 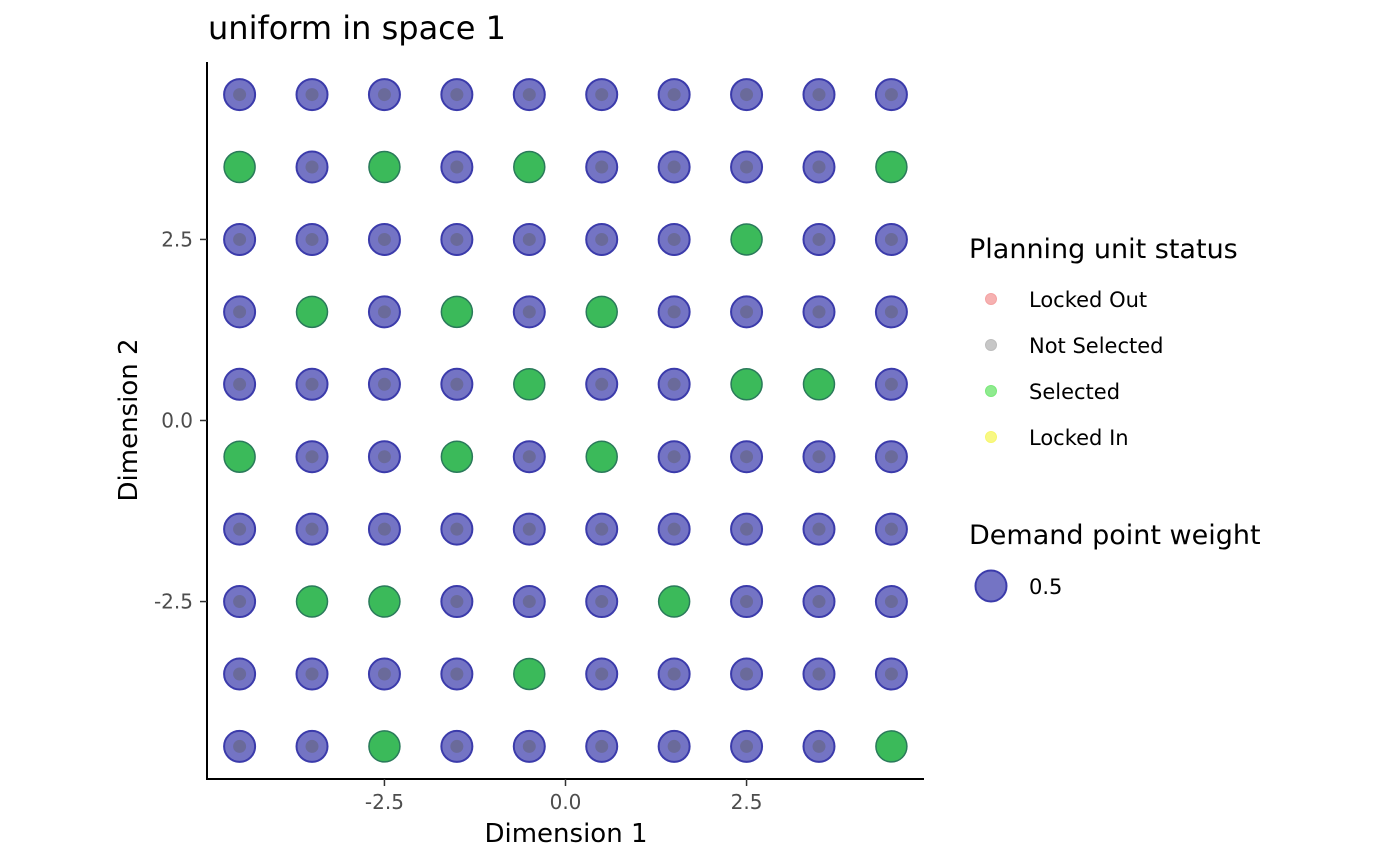 What do you see at coordinates (565, 834) in the screenshot?
I see `x-axis-title: Dimension 1` at bounding box center [565, 834].